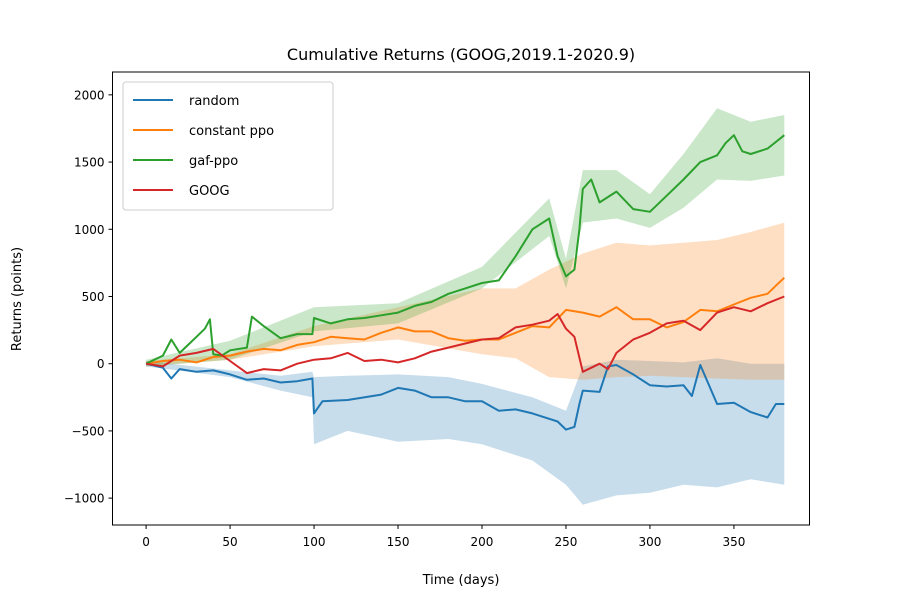  I want to click on series-line-constant-ppo, so click(465, 320).